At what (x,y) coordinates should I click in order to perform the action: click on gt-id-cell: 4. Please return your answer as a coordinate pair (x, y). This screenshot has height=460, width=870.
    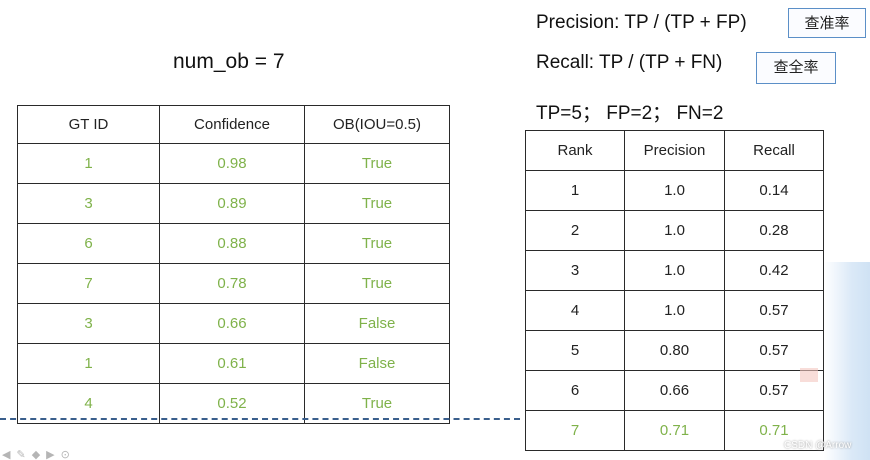
    Looking at the image, I should click on (88, 403).